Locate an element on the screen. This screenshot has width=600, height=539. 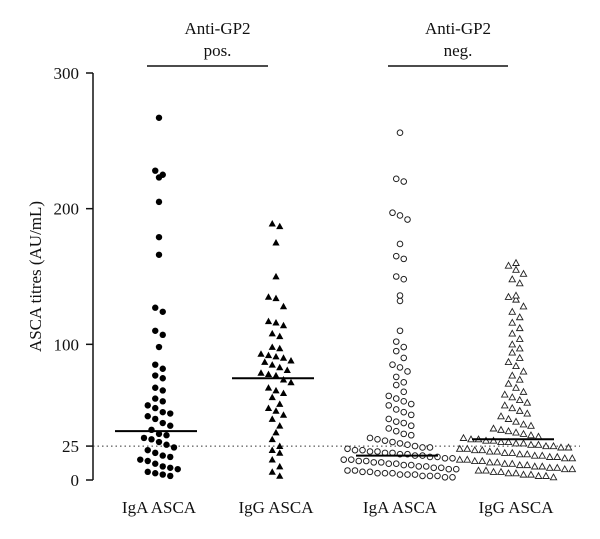
y-tick-label: 25 is located at coordinates (70, 446).